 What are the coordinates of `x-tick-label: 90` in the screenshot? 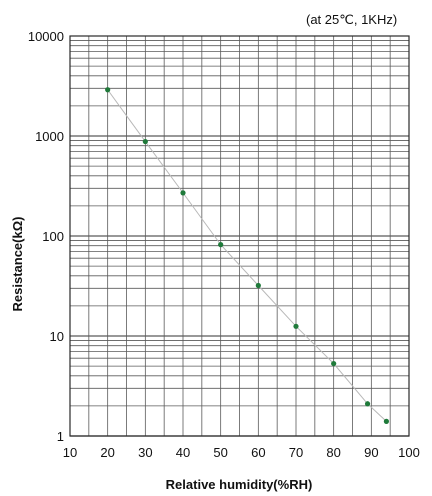 It's located at (371, 452).